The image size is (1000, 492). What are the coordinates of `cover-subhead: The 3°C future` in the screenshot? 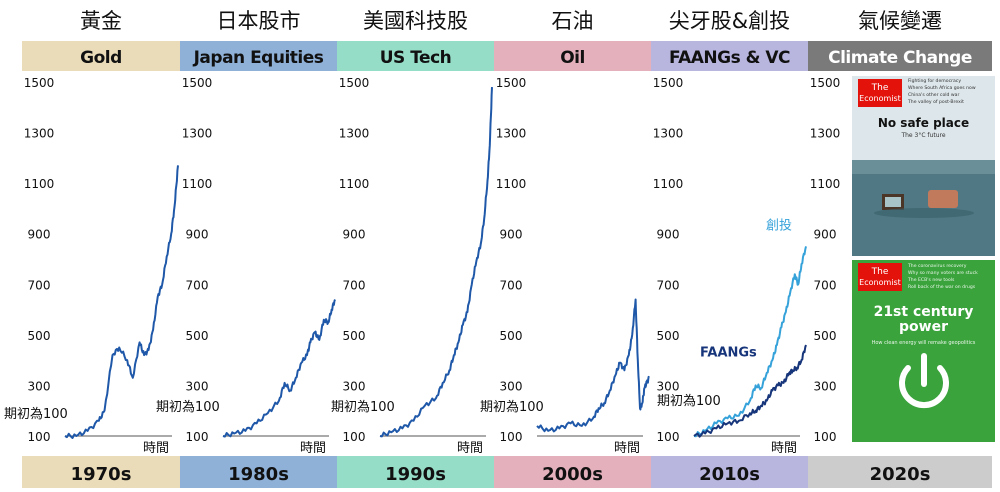 It's located at (922, 135).